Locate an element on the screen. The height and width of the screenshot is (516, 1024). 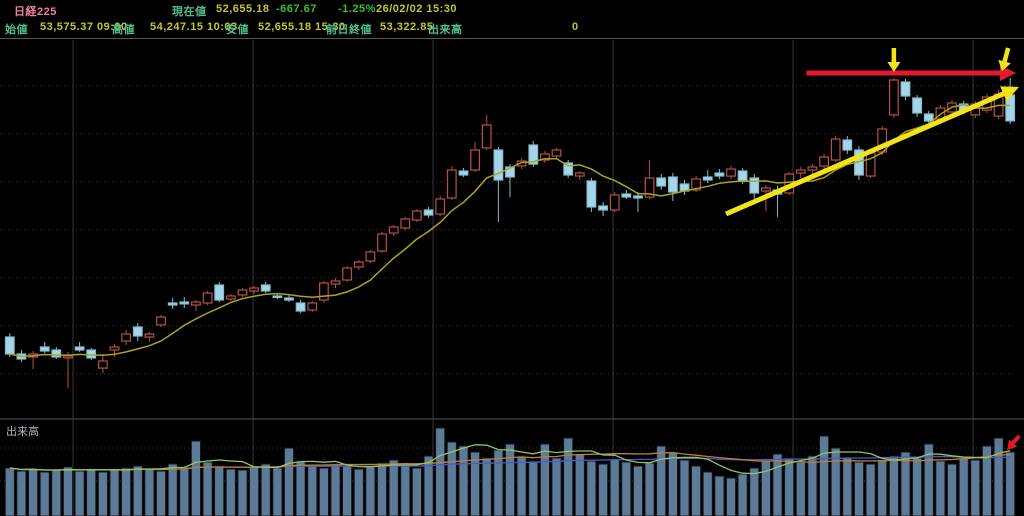
low-value: 52,655.18 15:30 is located at coordinates (302, 27).